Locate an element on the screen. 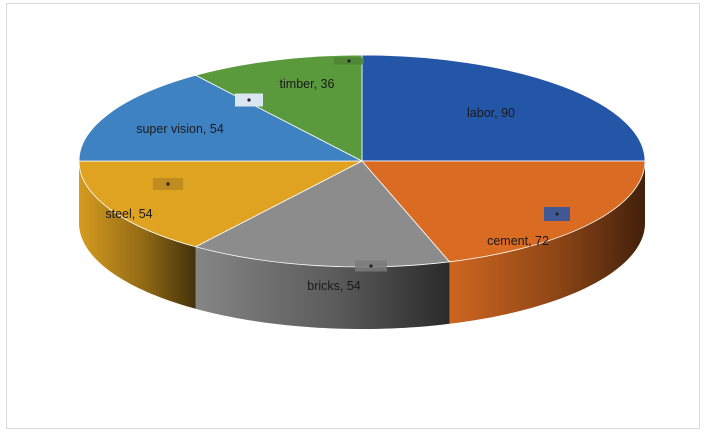  pie-slice-cement is located at coordinates (503, 211).